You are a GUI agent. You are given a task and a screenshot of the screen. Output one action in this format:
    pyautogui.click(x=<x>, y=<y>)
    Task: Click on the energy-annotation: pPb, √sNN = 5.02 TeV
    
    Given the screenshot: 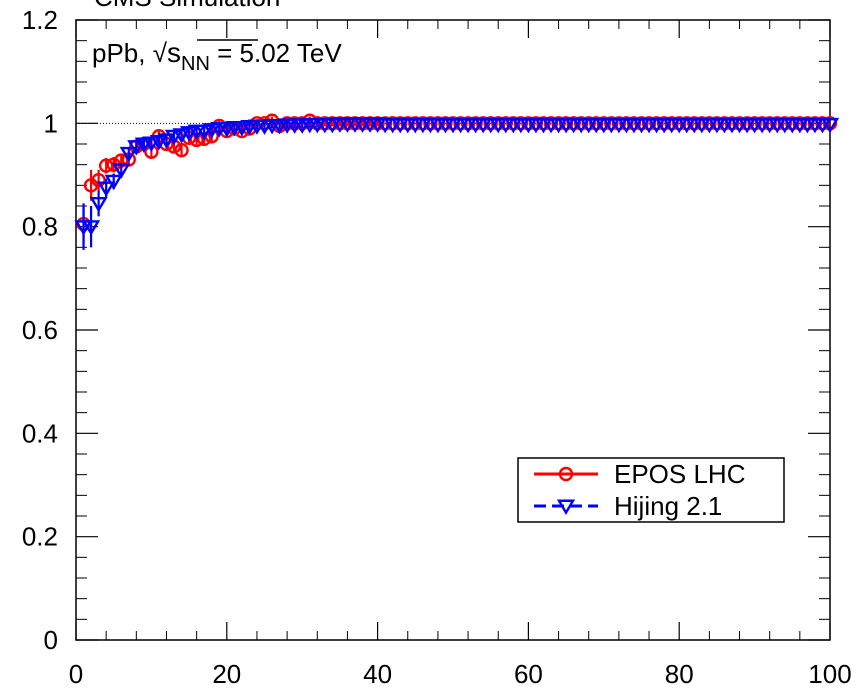 What is the action you would take?
    pyautogui.click(x=217, y=56)
    